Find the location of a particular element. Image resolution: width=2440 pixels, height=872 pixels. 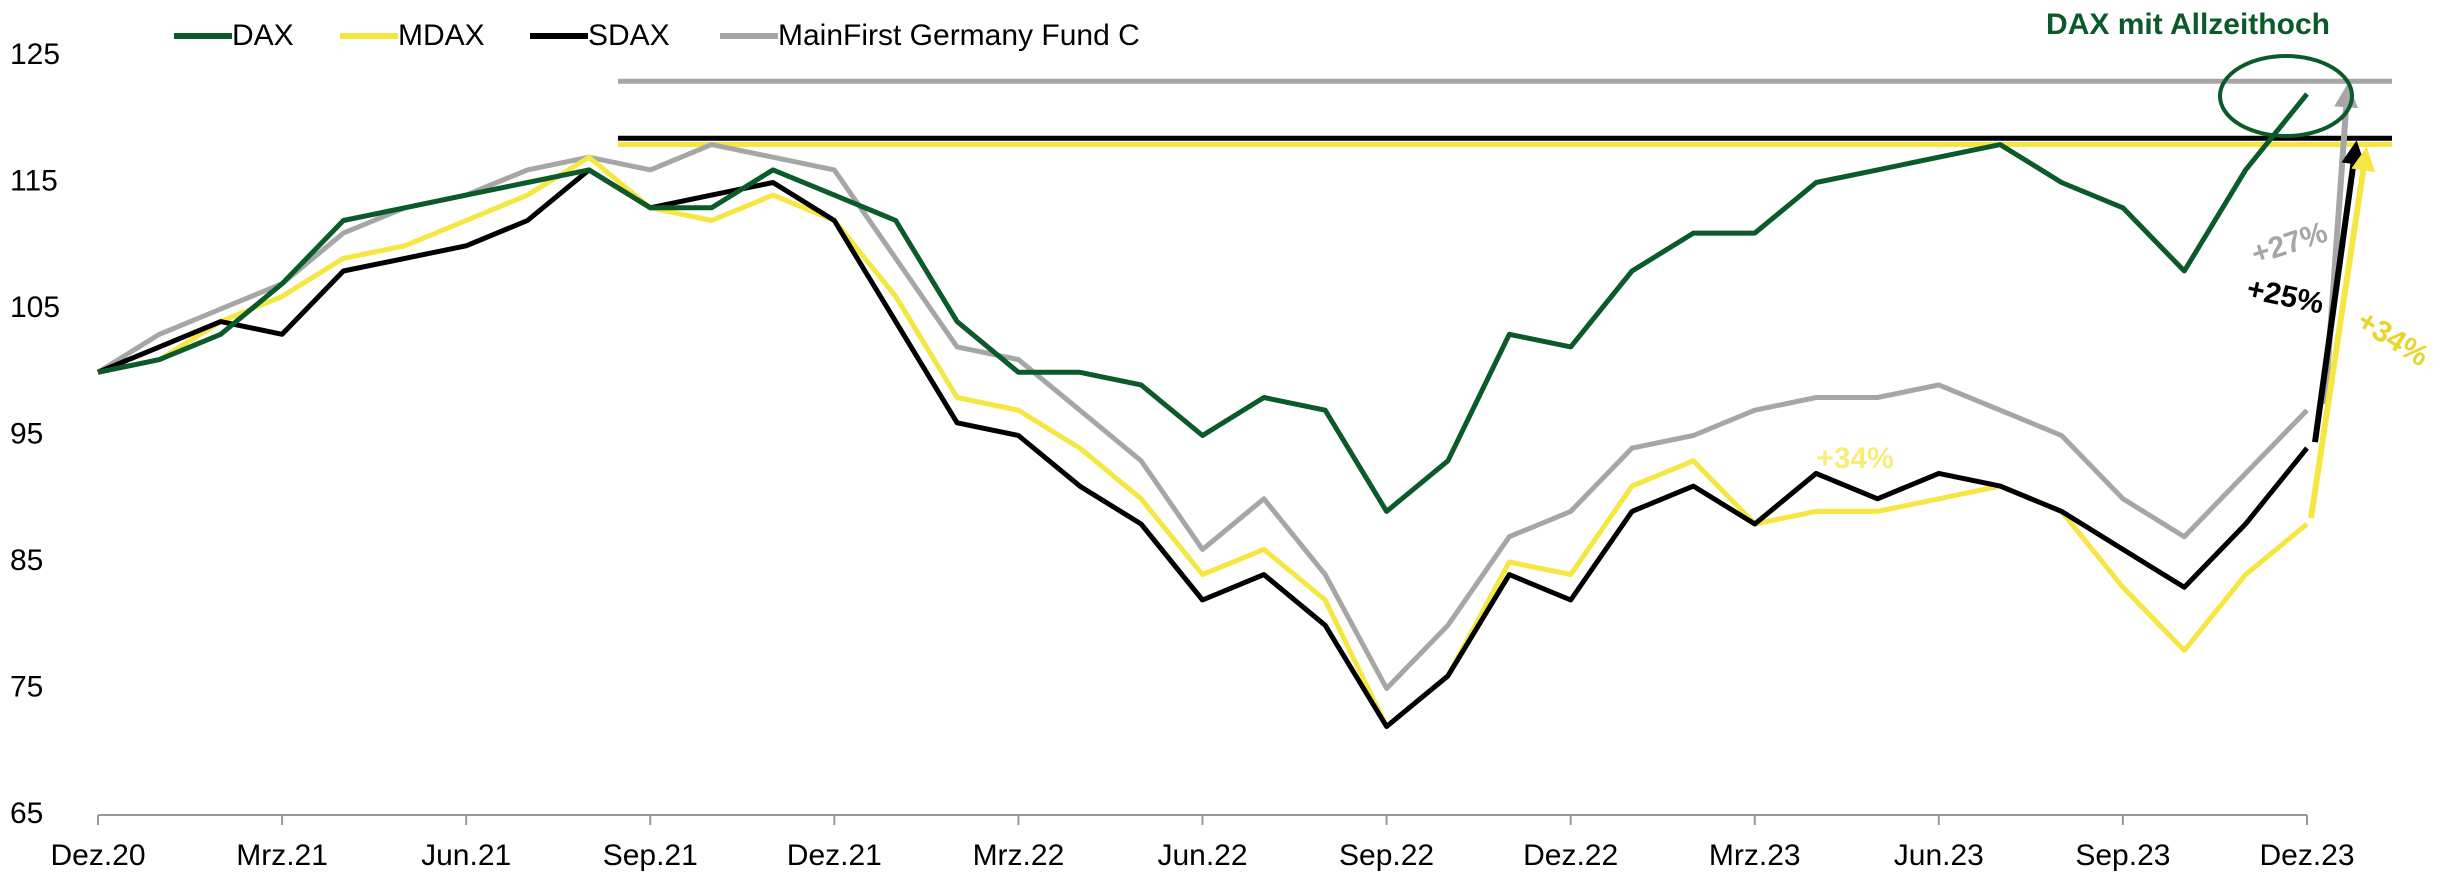

legend-label: DAX is located at coordinates (263, 35).